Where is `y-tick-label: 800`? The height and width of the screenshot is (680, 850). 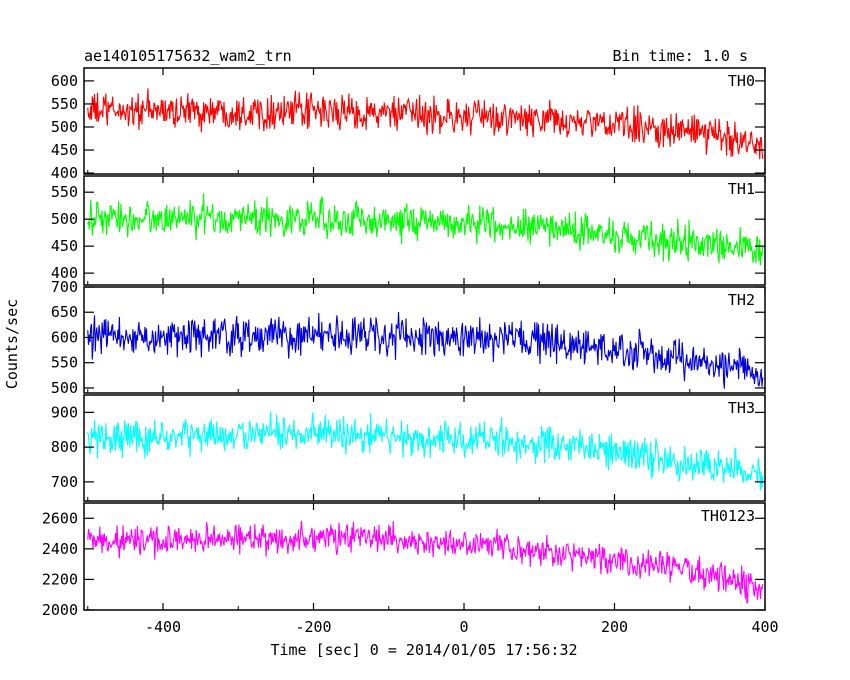 y-tick-label: 800 is located at coordinates (64, 447).